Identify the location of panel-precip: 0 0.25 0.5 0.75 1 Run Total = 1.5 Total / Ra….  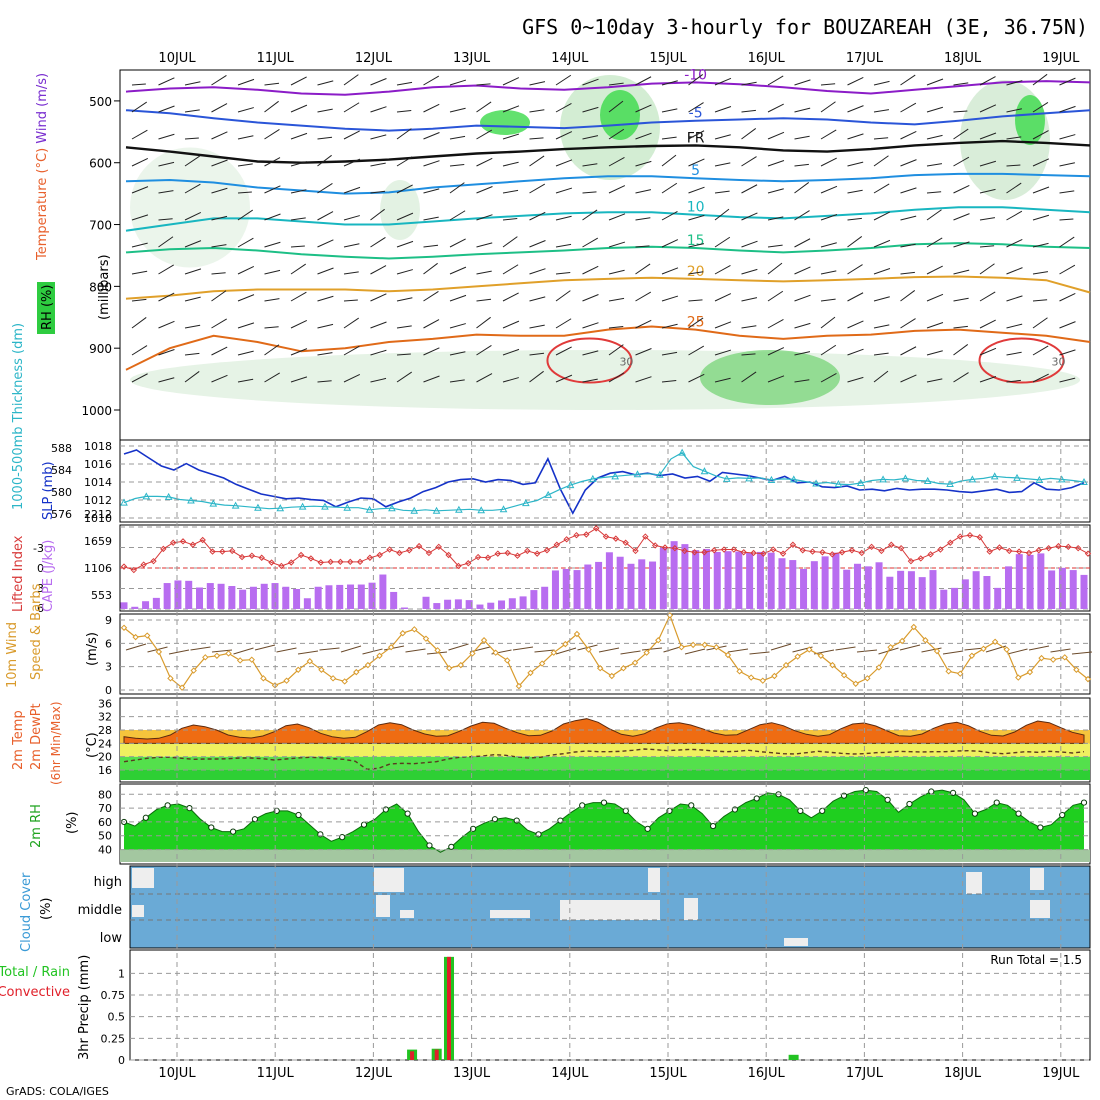
(545, 1008).